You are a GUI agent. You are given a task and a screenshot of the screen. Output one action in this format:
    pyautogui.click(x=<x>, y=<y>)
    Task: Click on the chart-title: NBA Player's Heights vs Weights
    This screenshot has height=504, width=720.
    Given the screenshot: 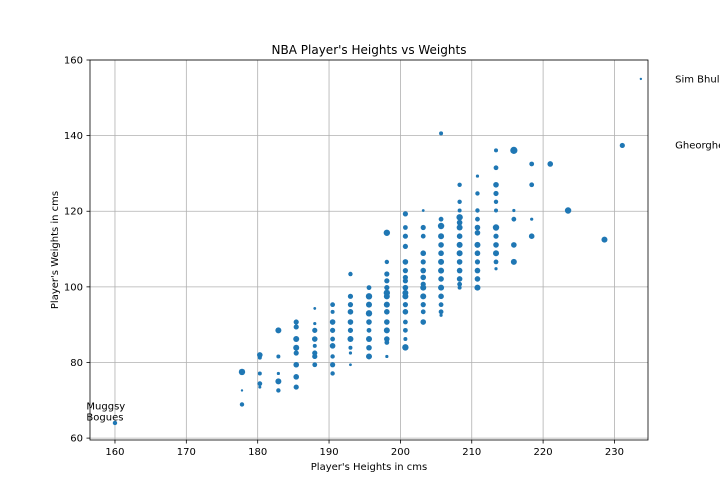 What is the action you would take?
    pyautogui.click(x=369, y=50)
    